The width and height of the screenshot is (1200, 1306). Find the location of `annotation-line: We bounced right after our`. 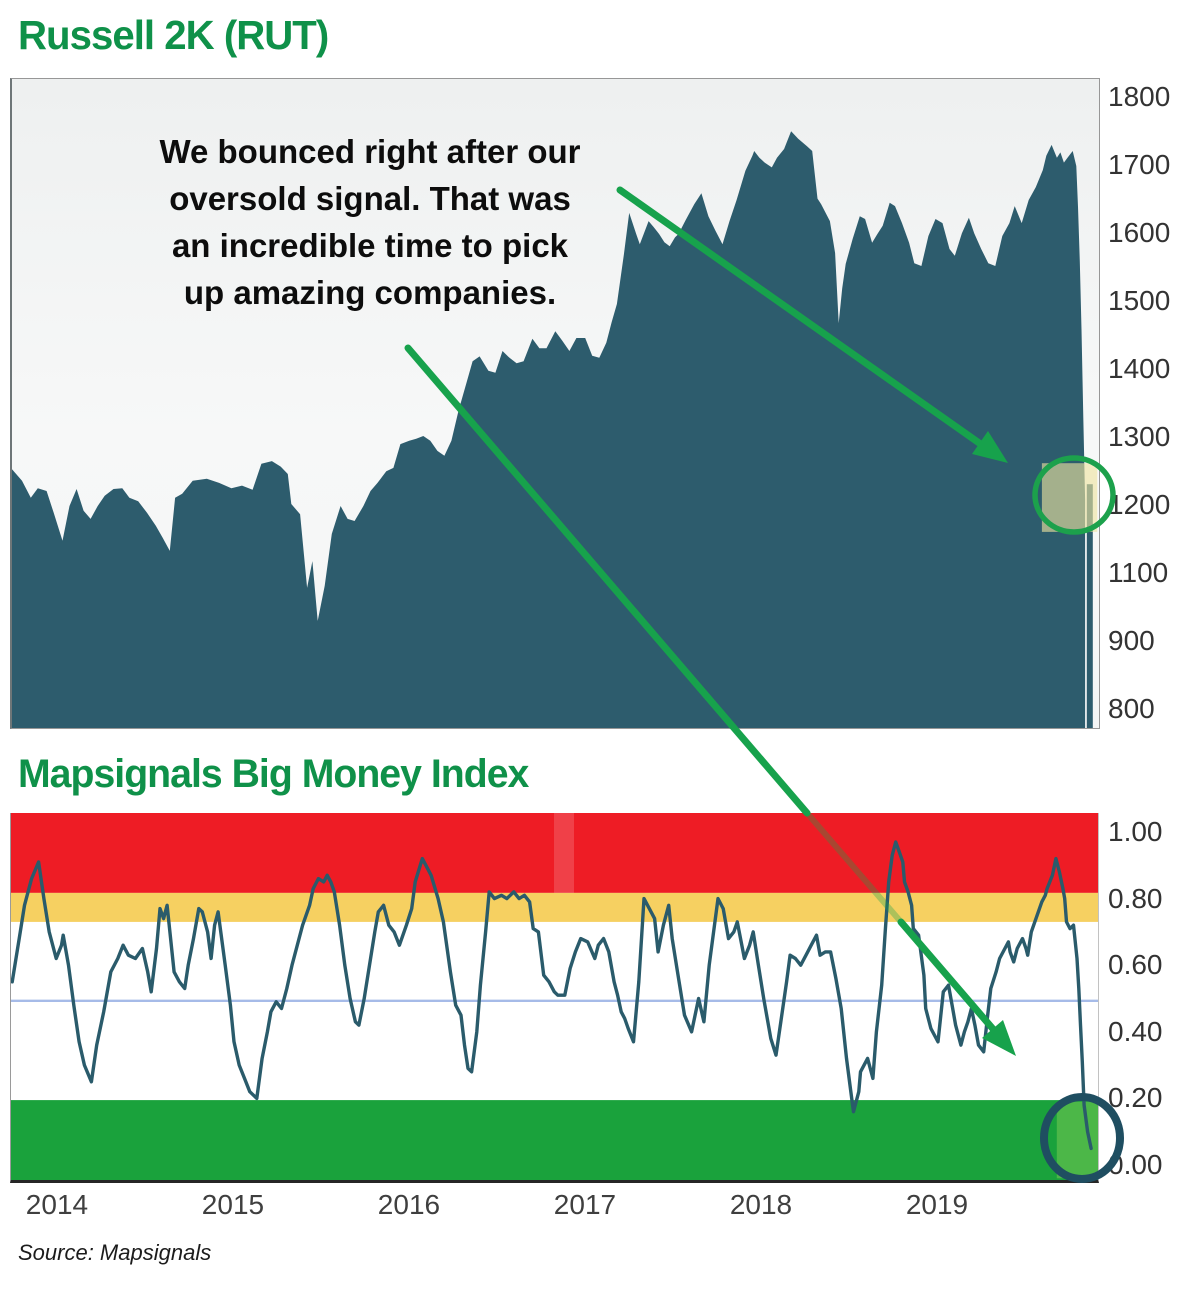

annotation-line: We bounced right after our is located at coordinates (370, 151).